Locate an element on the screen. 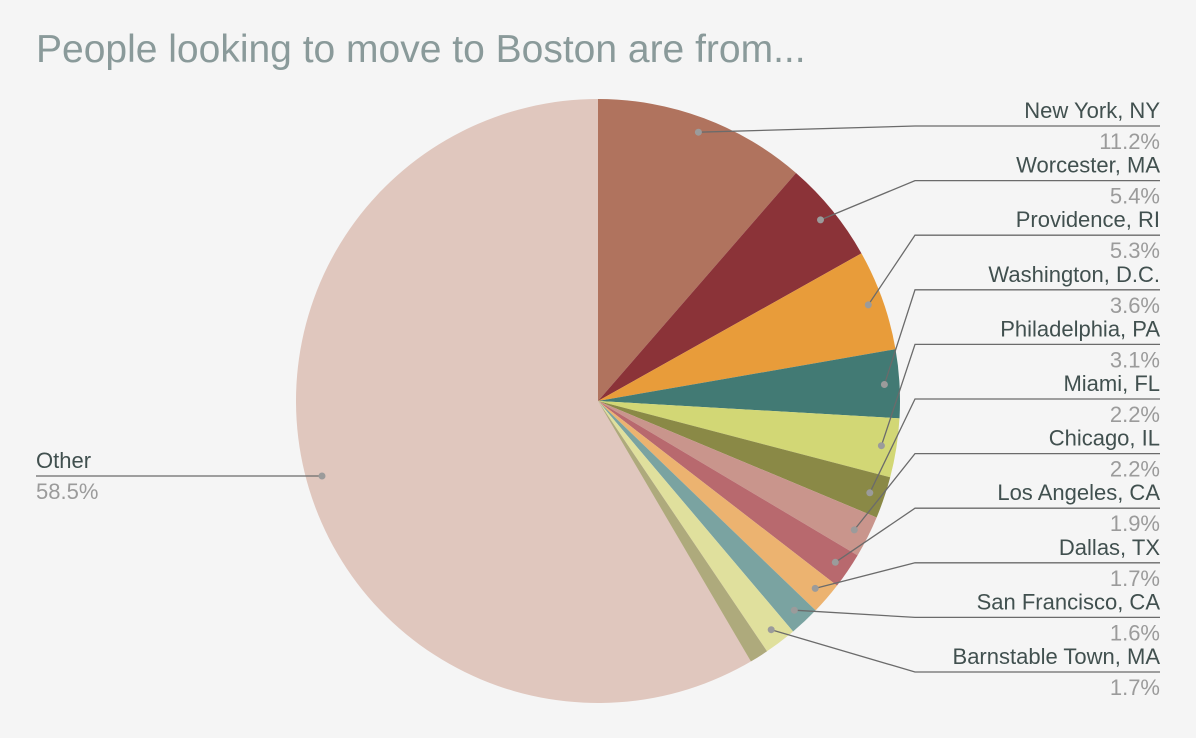  slice-chicago-il is located at coordinates (737, 478).